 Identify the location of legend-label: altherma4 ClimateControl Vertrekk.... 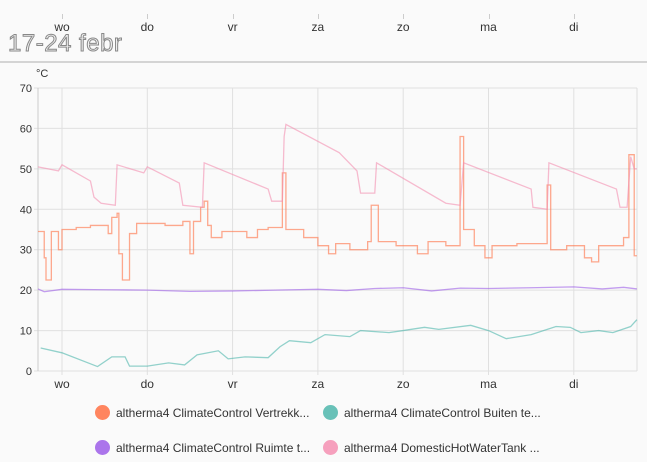
(213, 412).